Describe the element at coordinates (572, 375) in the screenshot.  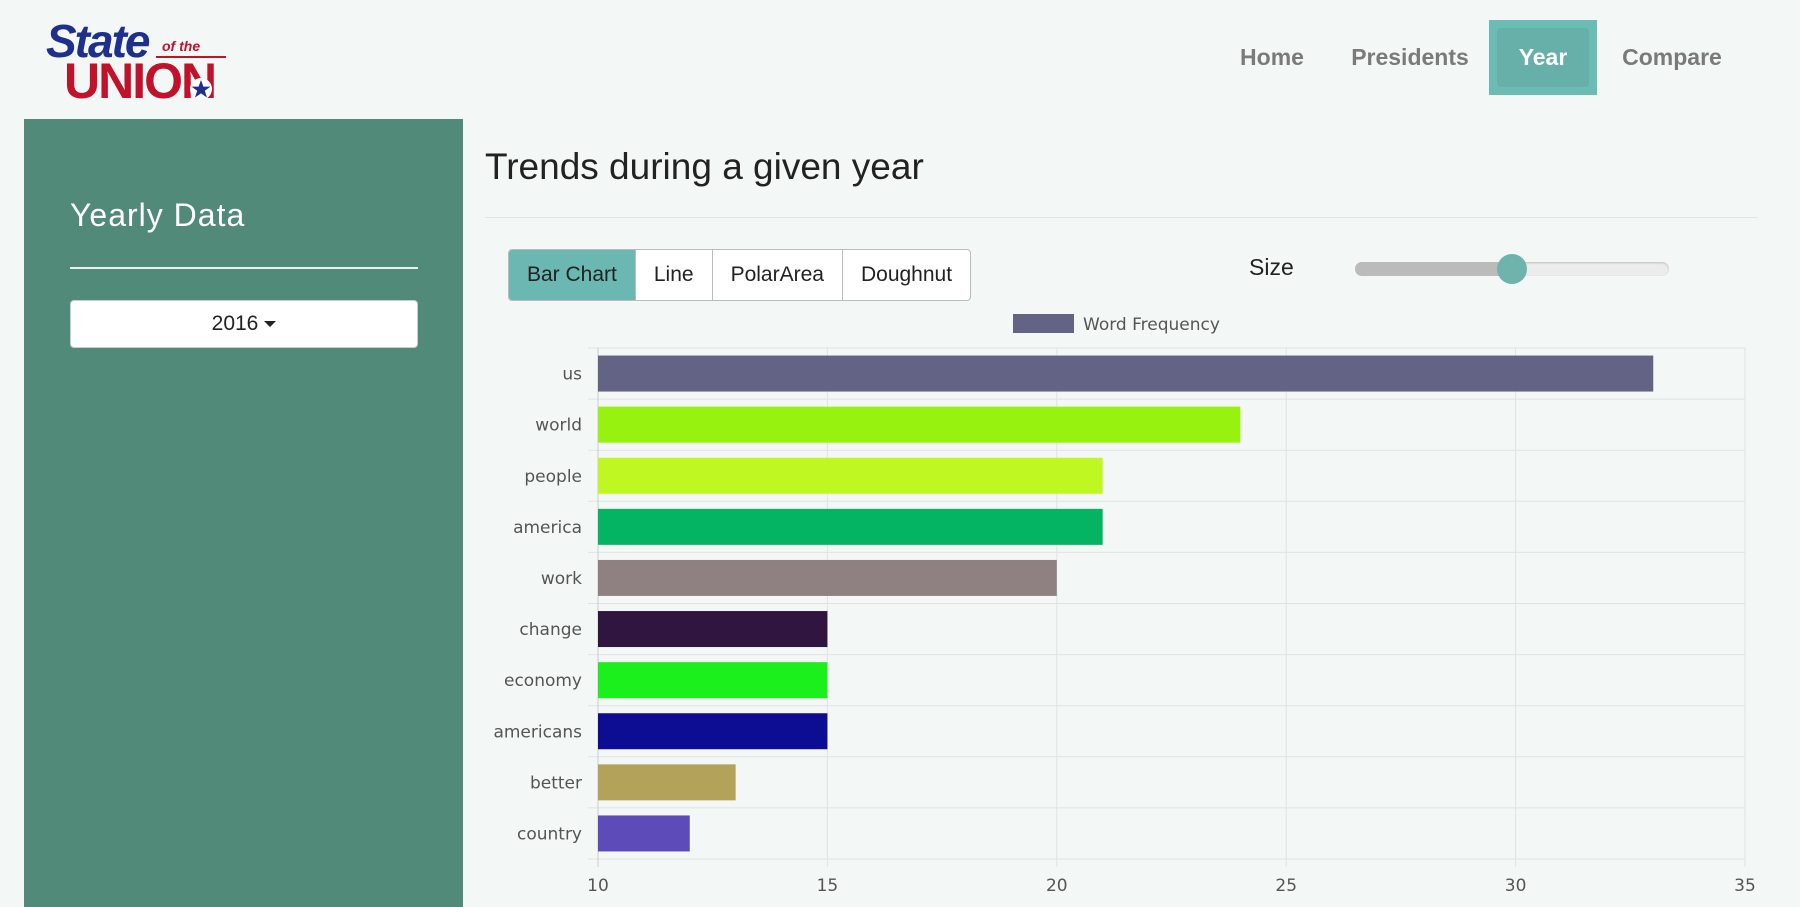
I see `y-tick-label: us` at that location.